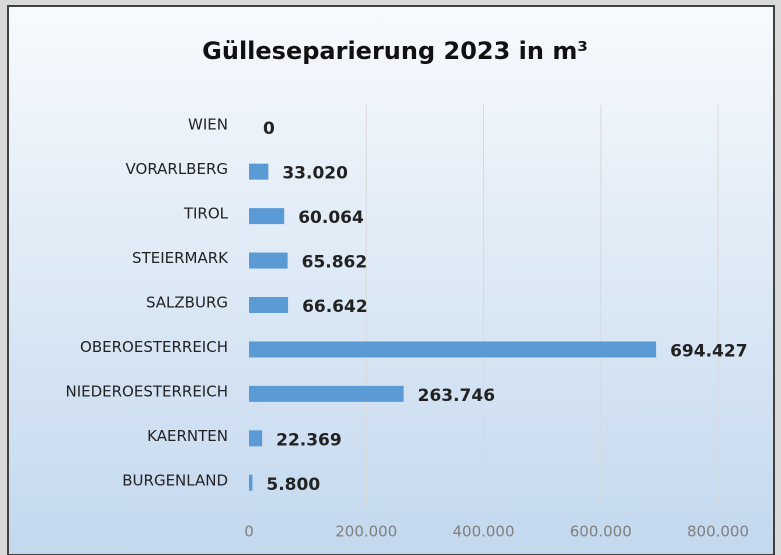 The width and height of the screenshot is (781, 555). Describe the element at coordinates (331, 218) in the screenshot. I see `data-label: 60.064` at that location.